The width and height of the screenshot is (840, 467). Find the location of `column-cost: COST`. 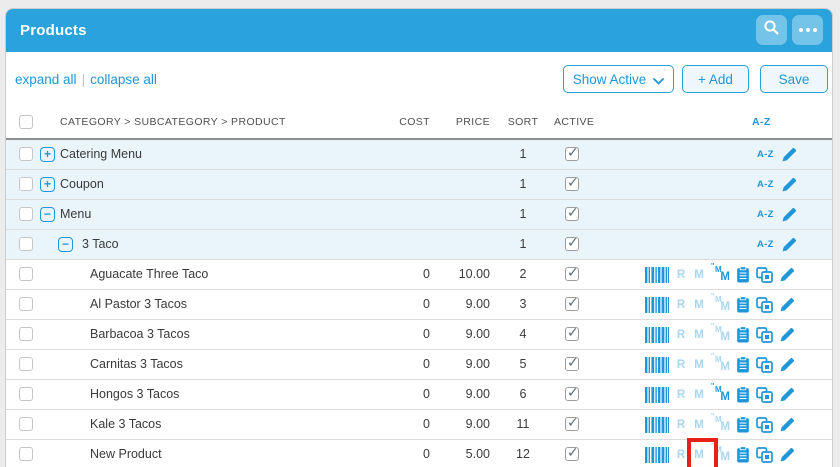

column-cost: COST is located at coordinates (414, 122).